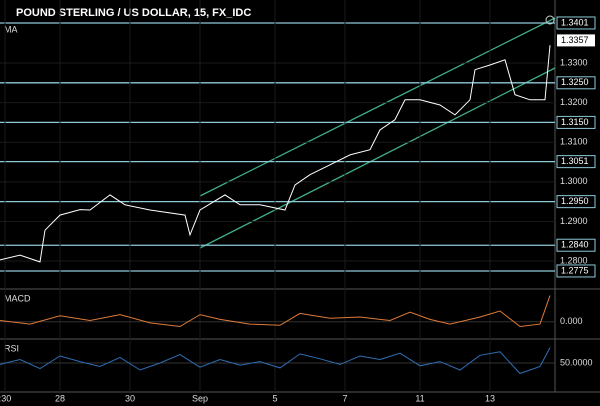 The height and width of the screenshot is (406, 600). Describe the element at coordinates (11, 29) in the screenshot. I see `indicator-label: MA` at that location.